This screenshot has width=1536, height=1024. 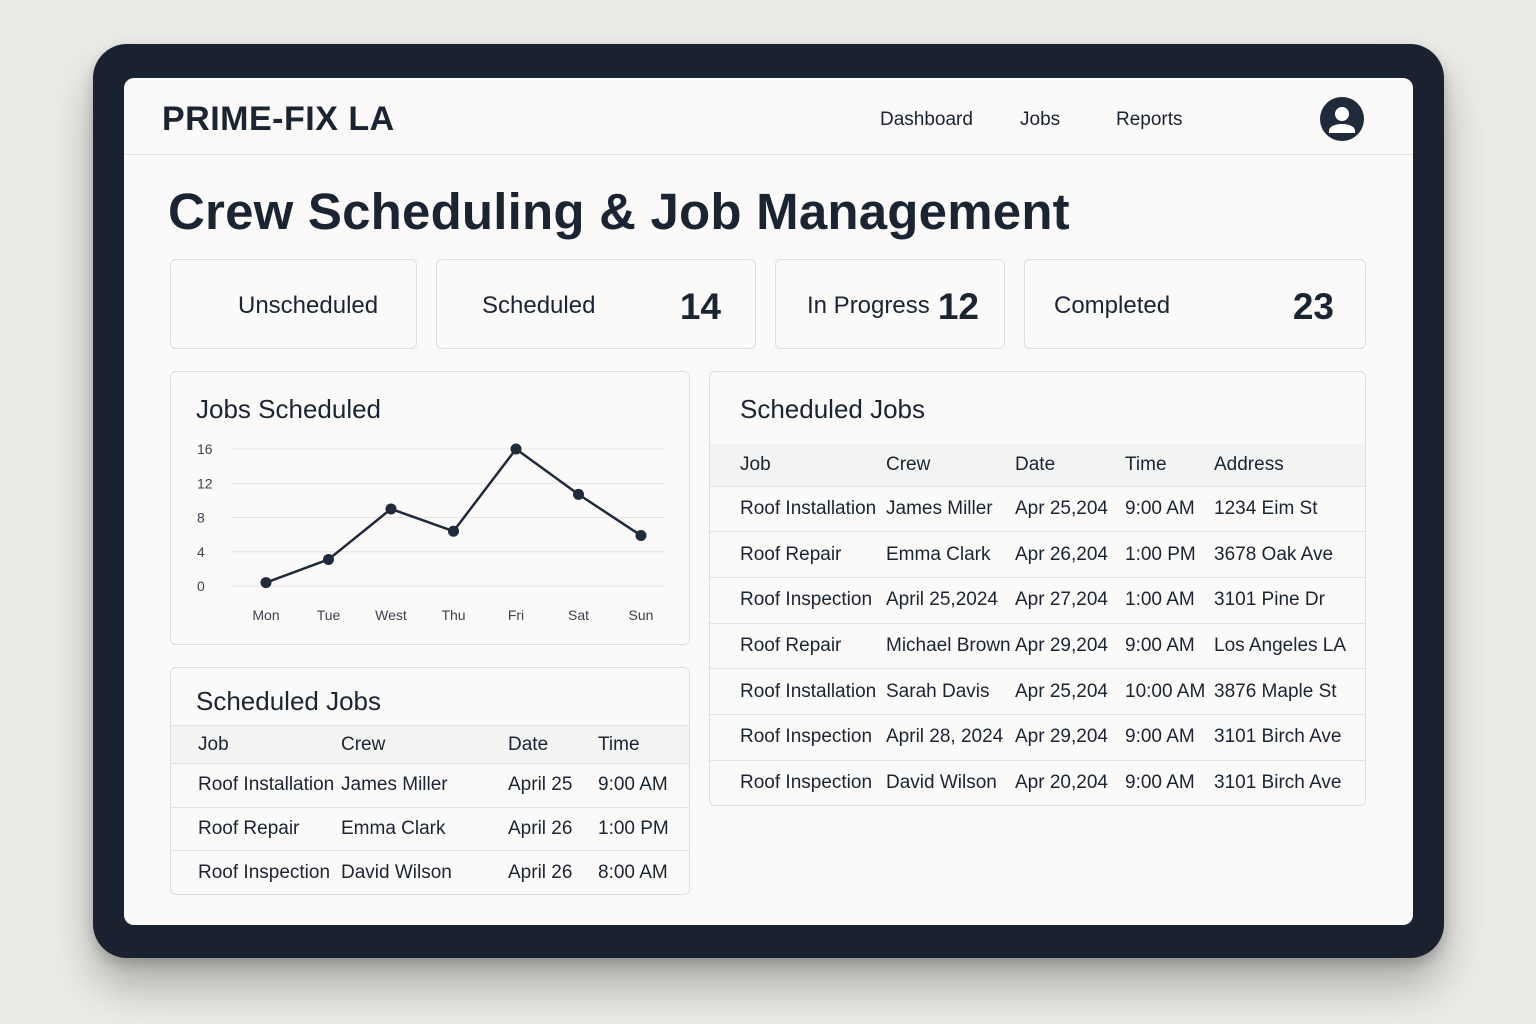 I want to click on stat-value: 23, so click(x=1313, y=306).